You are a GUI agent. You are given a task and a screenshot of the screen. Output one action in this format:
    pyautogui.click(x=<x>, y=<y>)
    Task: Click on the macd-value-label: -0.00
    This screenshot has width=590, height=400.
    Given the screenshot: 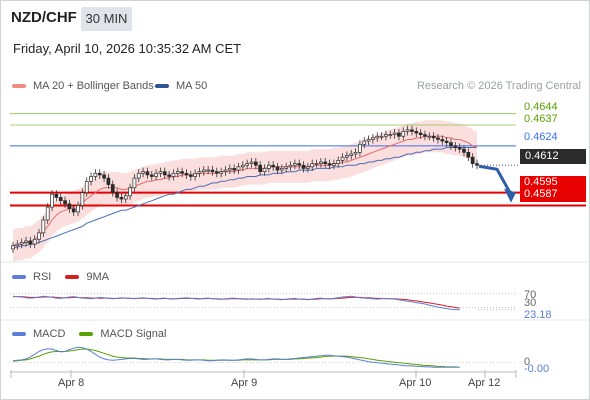 What is the action you would take?
    pyautogui.click(x=537, y=369)
    